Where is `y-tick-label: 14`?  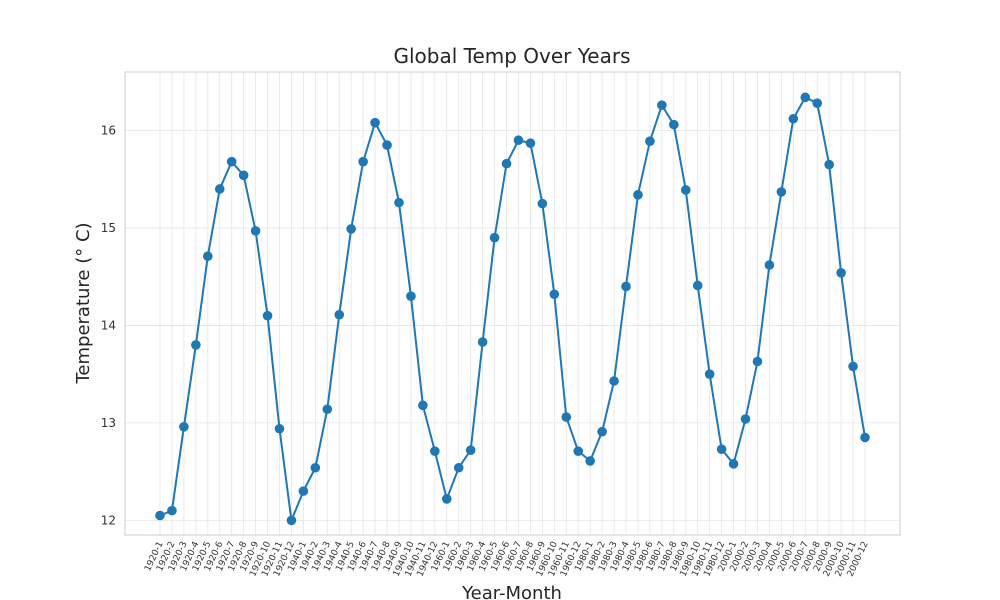
y-tick-label: 14 is located at coordinates (108, 325).